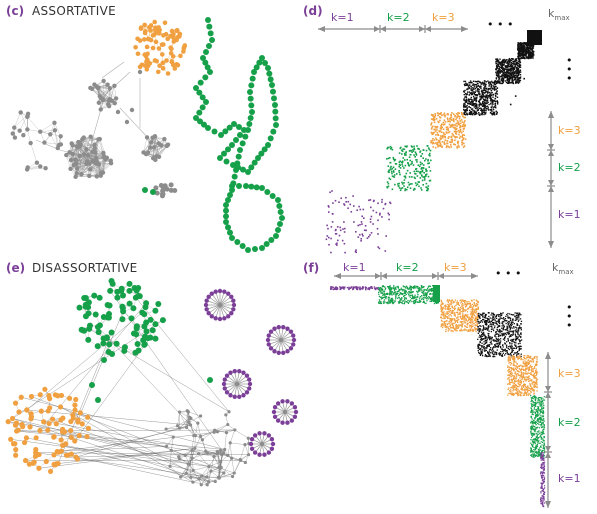 This screenshot has width=597, height=514. What do you see at coordinates (237, 384) in the screenshot?
I see `purple-star` at bounding box center [237, 384].